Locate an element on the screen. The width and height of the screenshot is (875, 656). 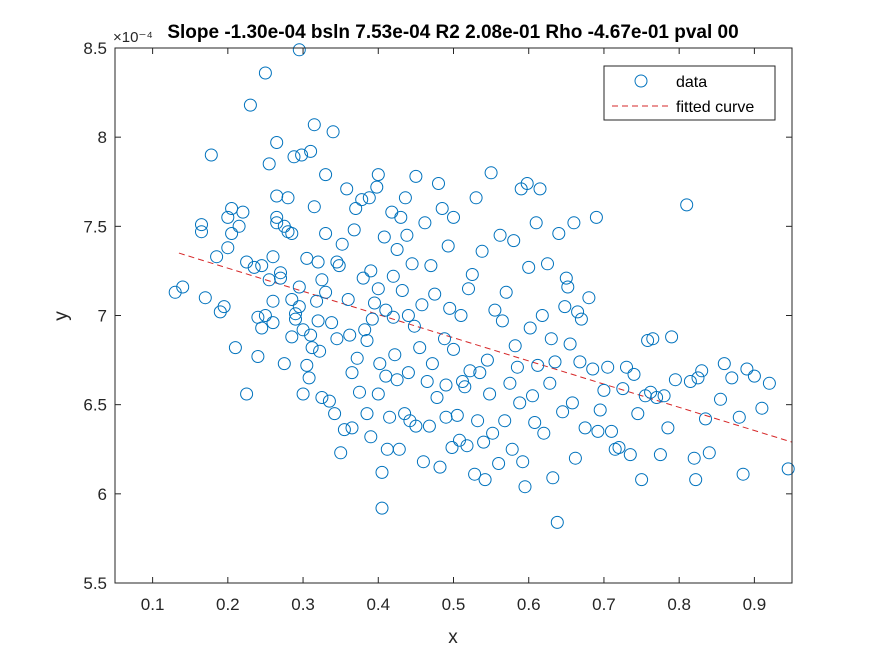
x-tick-label: 0.7 is located at coordinates (604, 604).